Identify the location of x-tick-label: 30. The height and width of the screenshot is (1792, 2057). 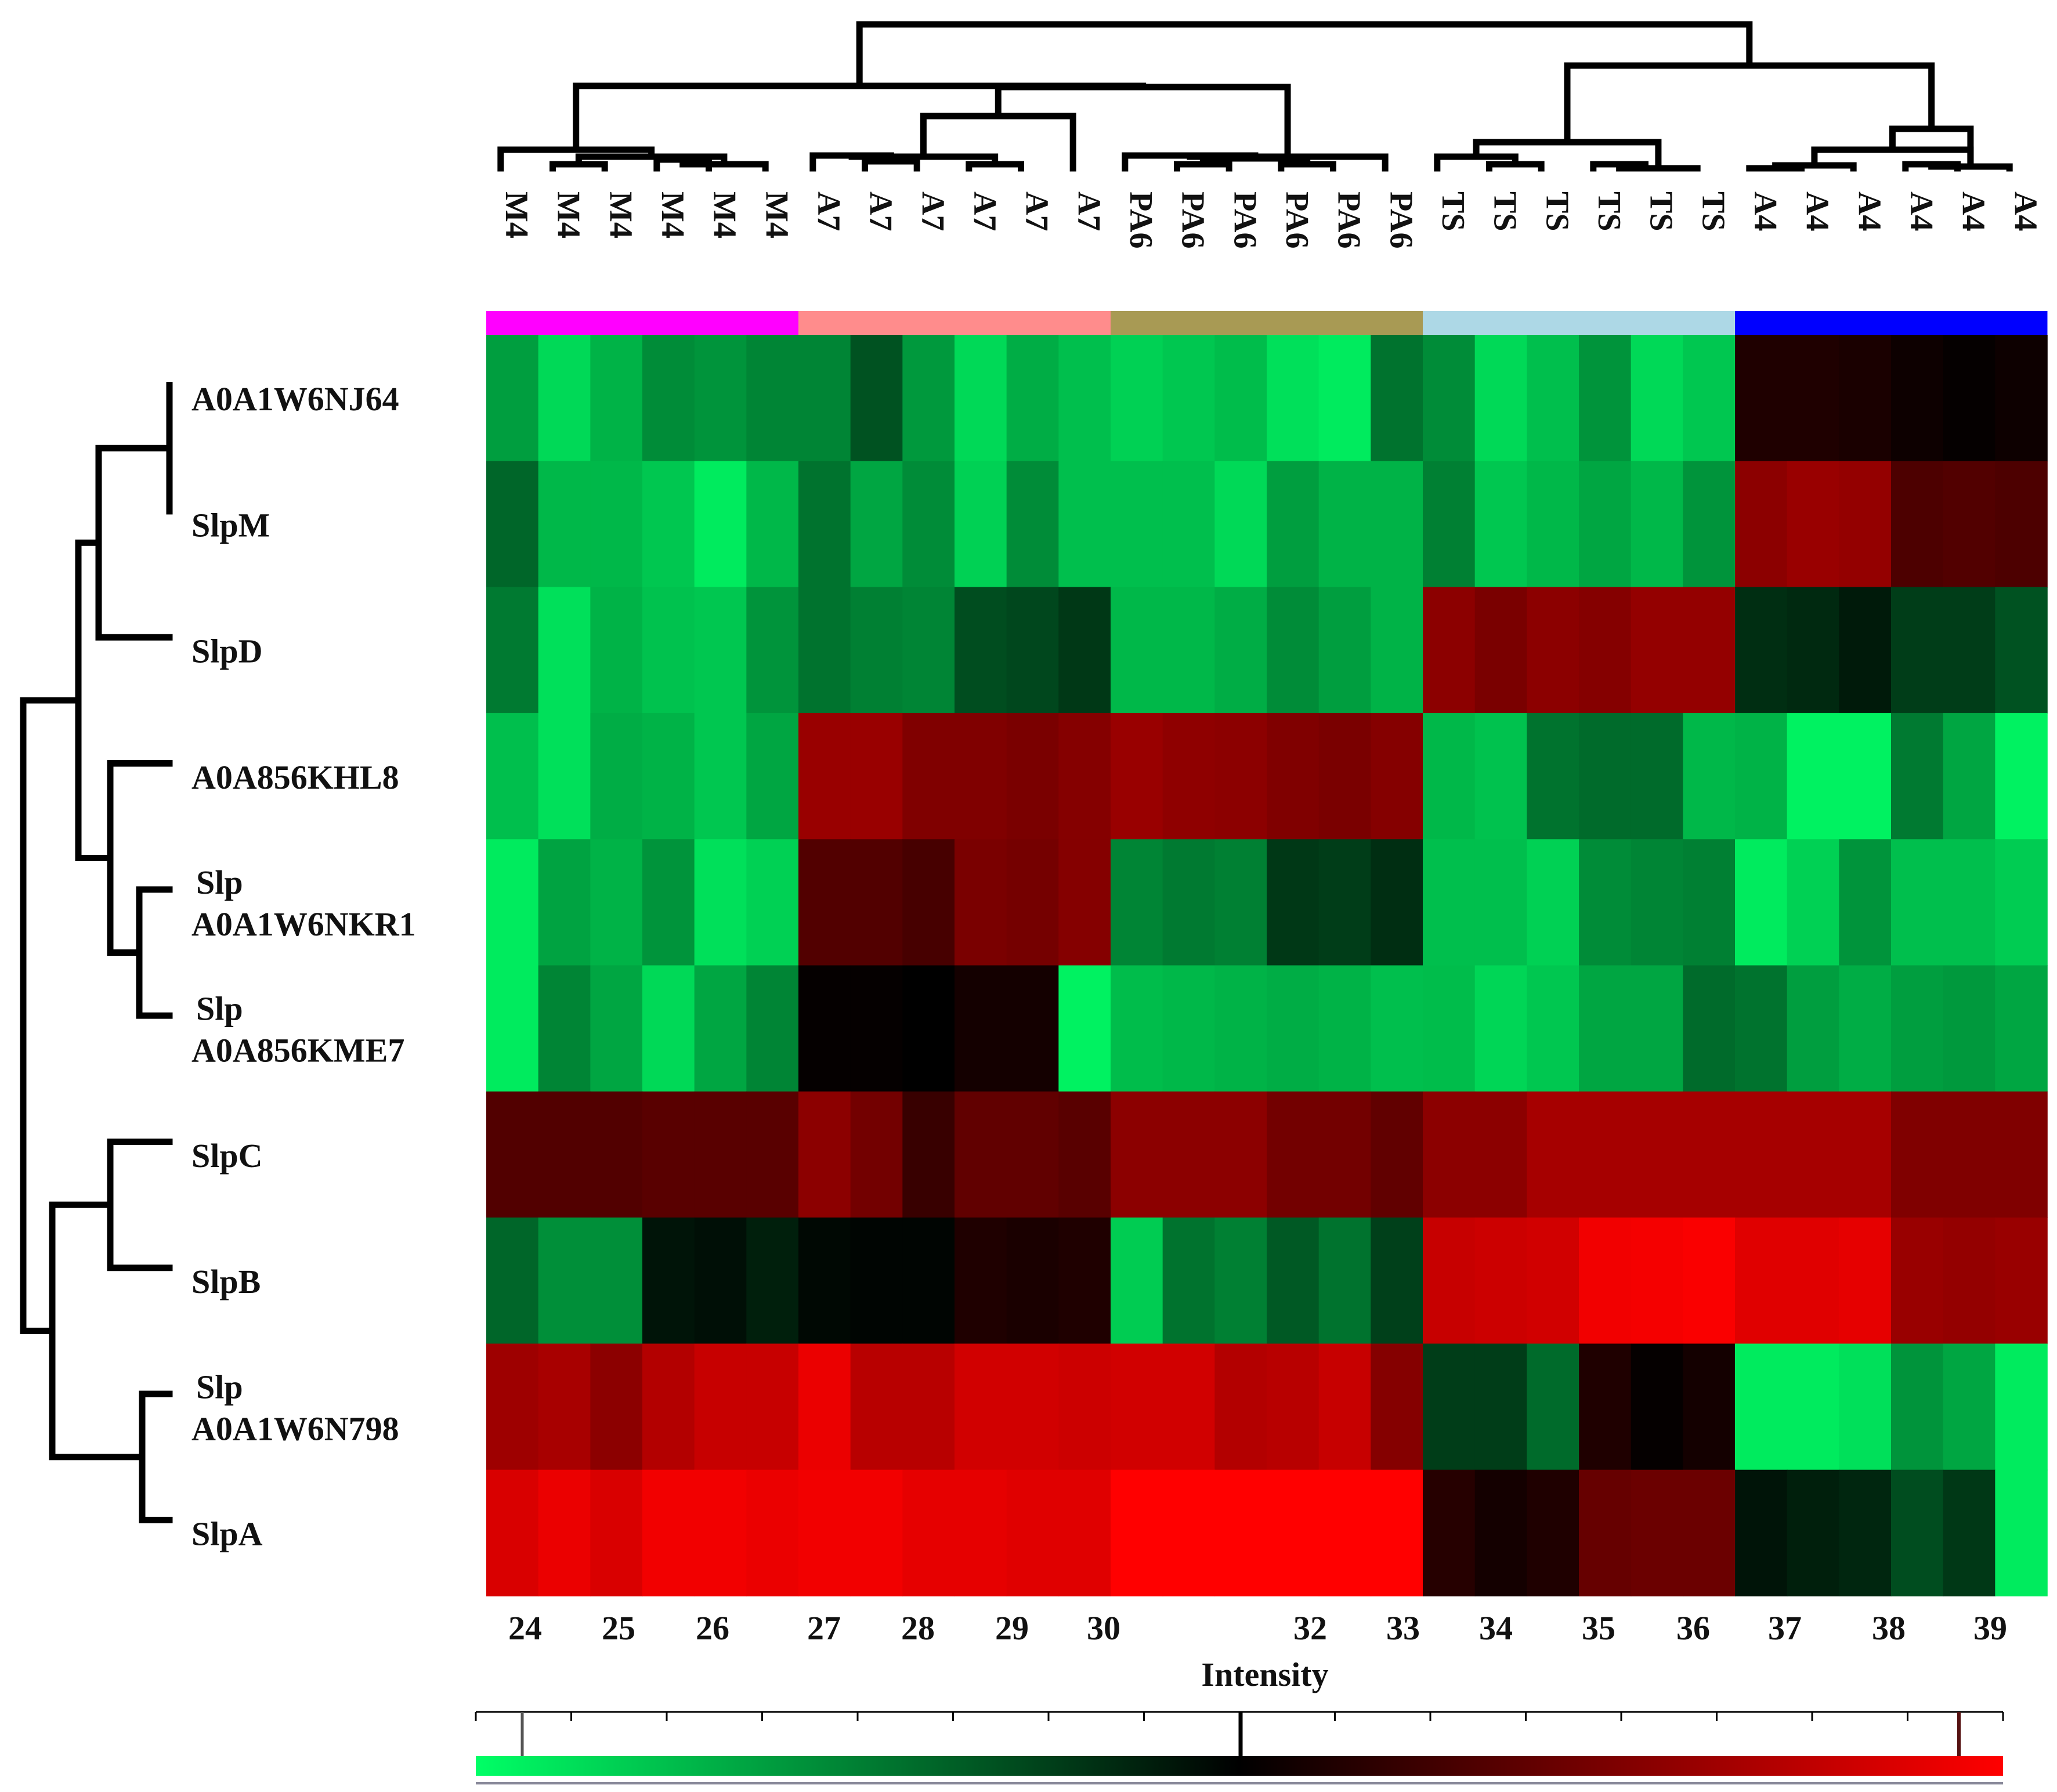
(1103, 1628).